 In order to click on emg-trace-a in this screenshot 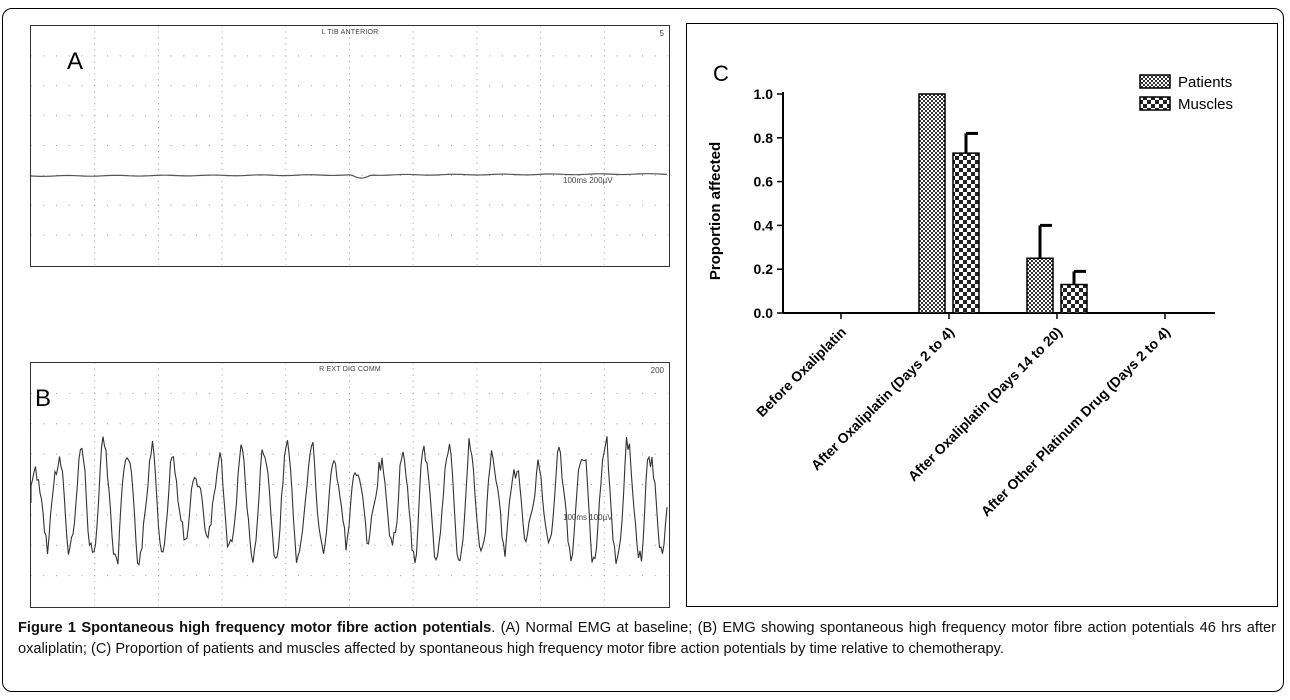, I will do `click(349, 176)`.